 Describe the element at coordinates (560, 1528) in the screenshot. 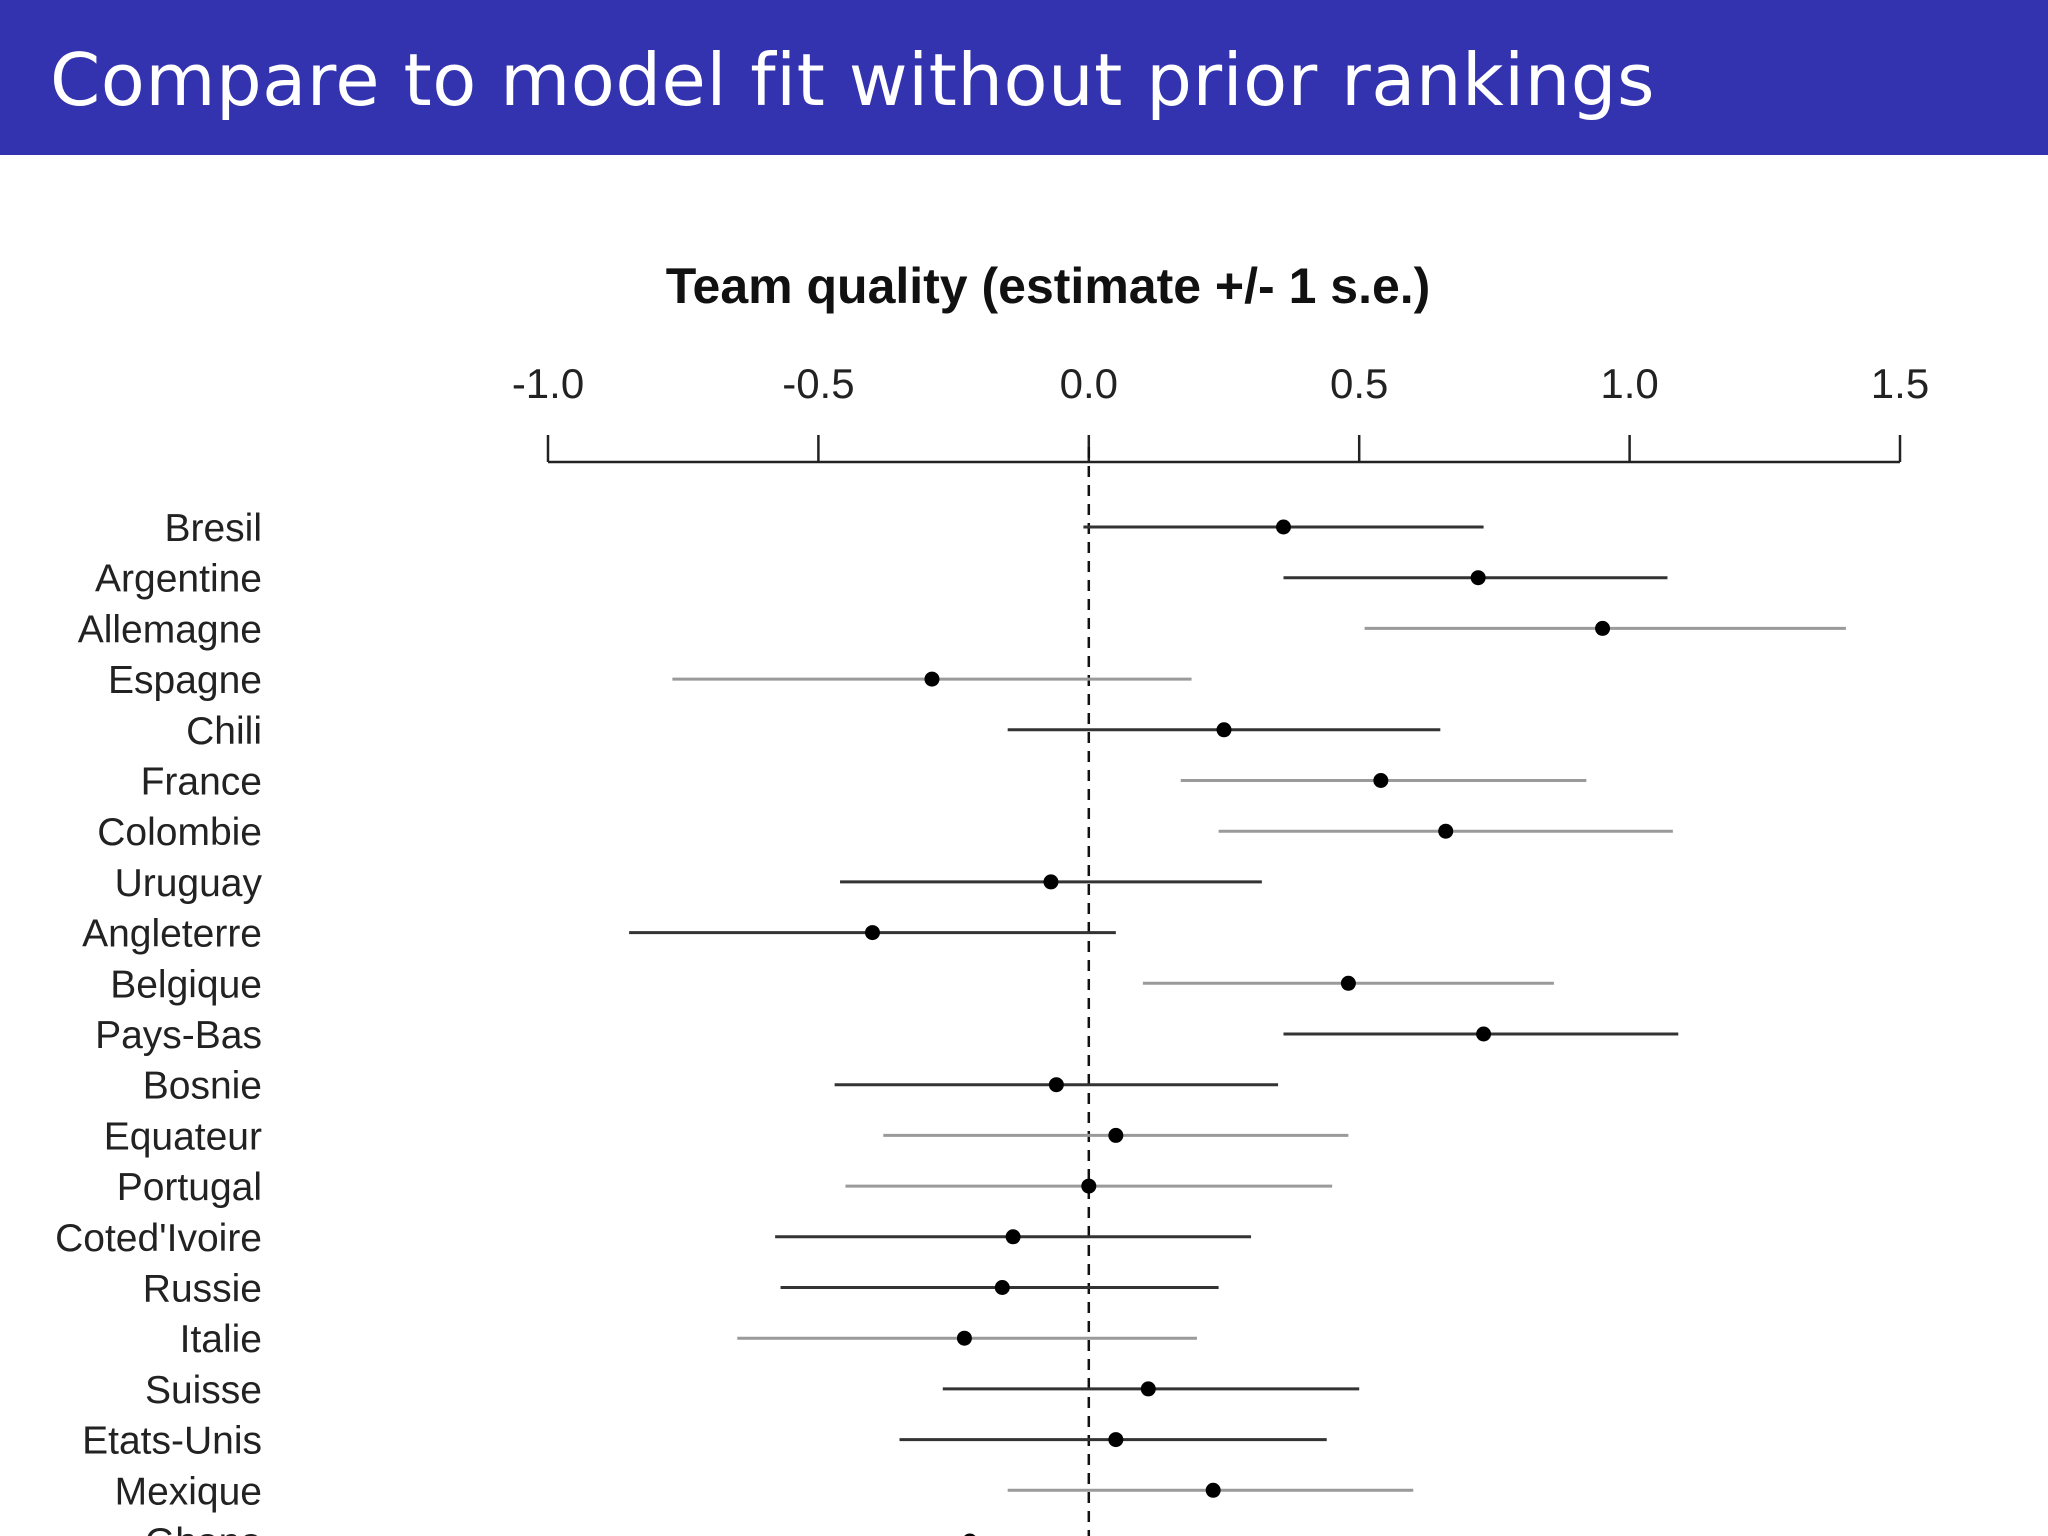

I see `team-row: Ghana` at that location.